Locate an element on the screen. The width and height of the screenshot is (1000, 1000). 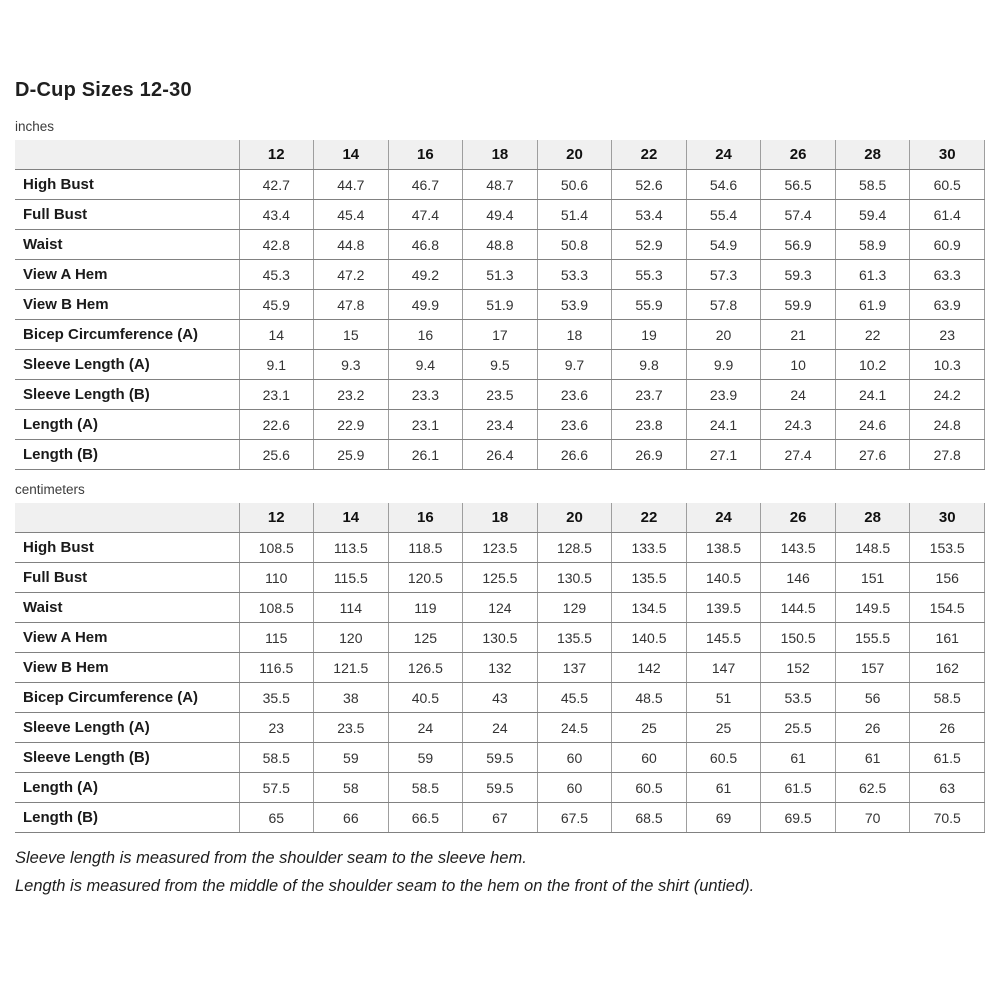
measurement-value: 59.3 is located at coordinates (798, 274).